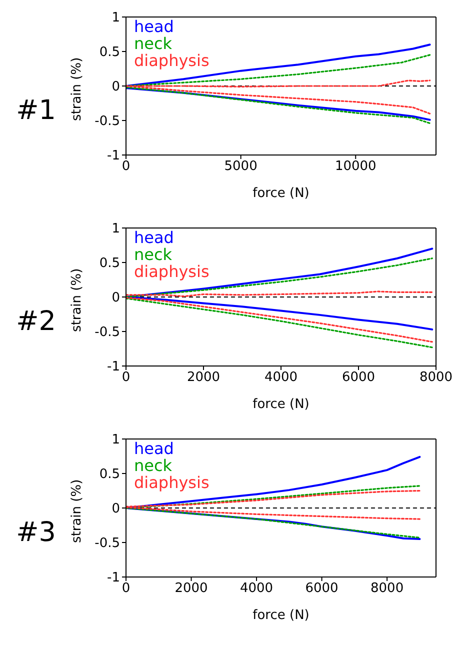 Image resolution: width=465 pixels, height=646 pixels. I want to click on text: #2, so click(36, 321).